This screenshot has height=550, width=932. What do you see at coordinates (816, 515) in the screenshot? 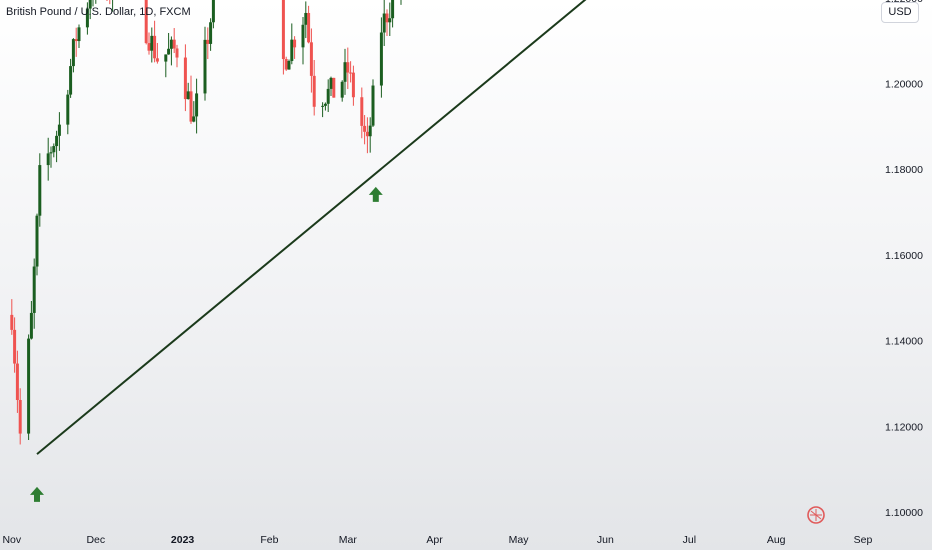
I see `tradingview-logo-icon` at bounding box center [816, 515].